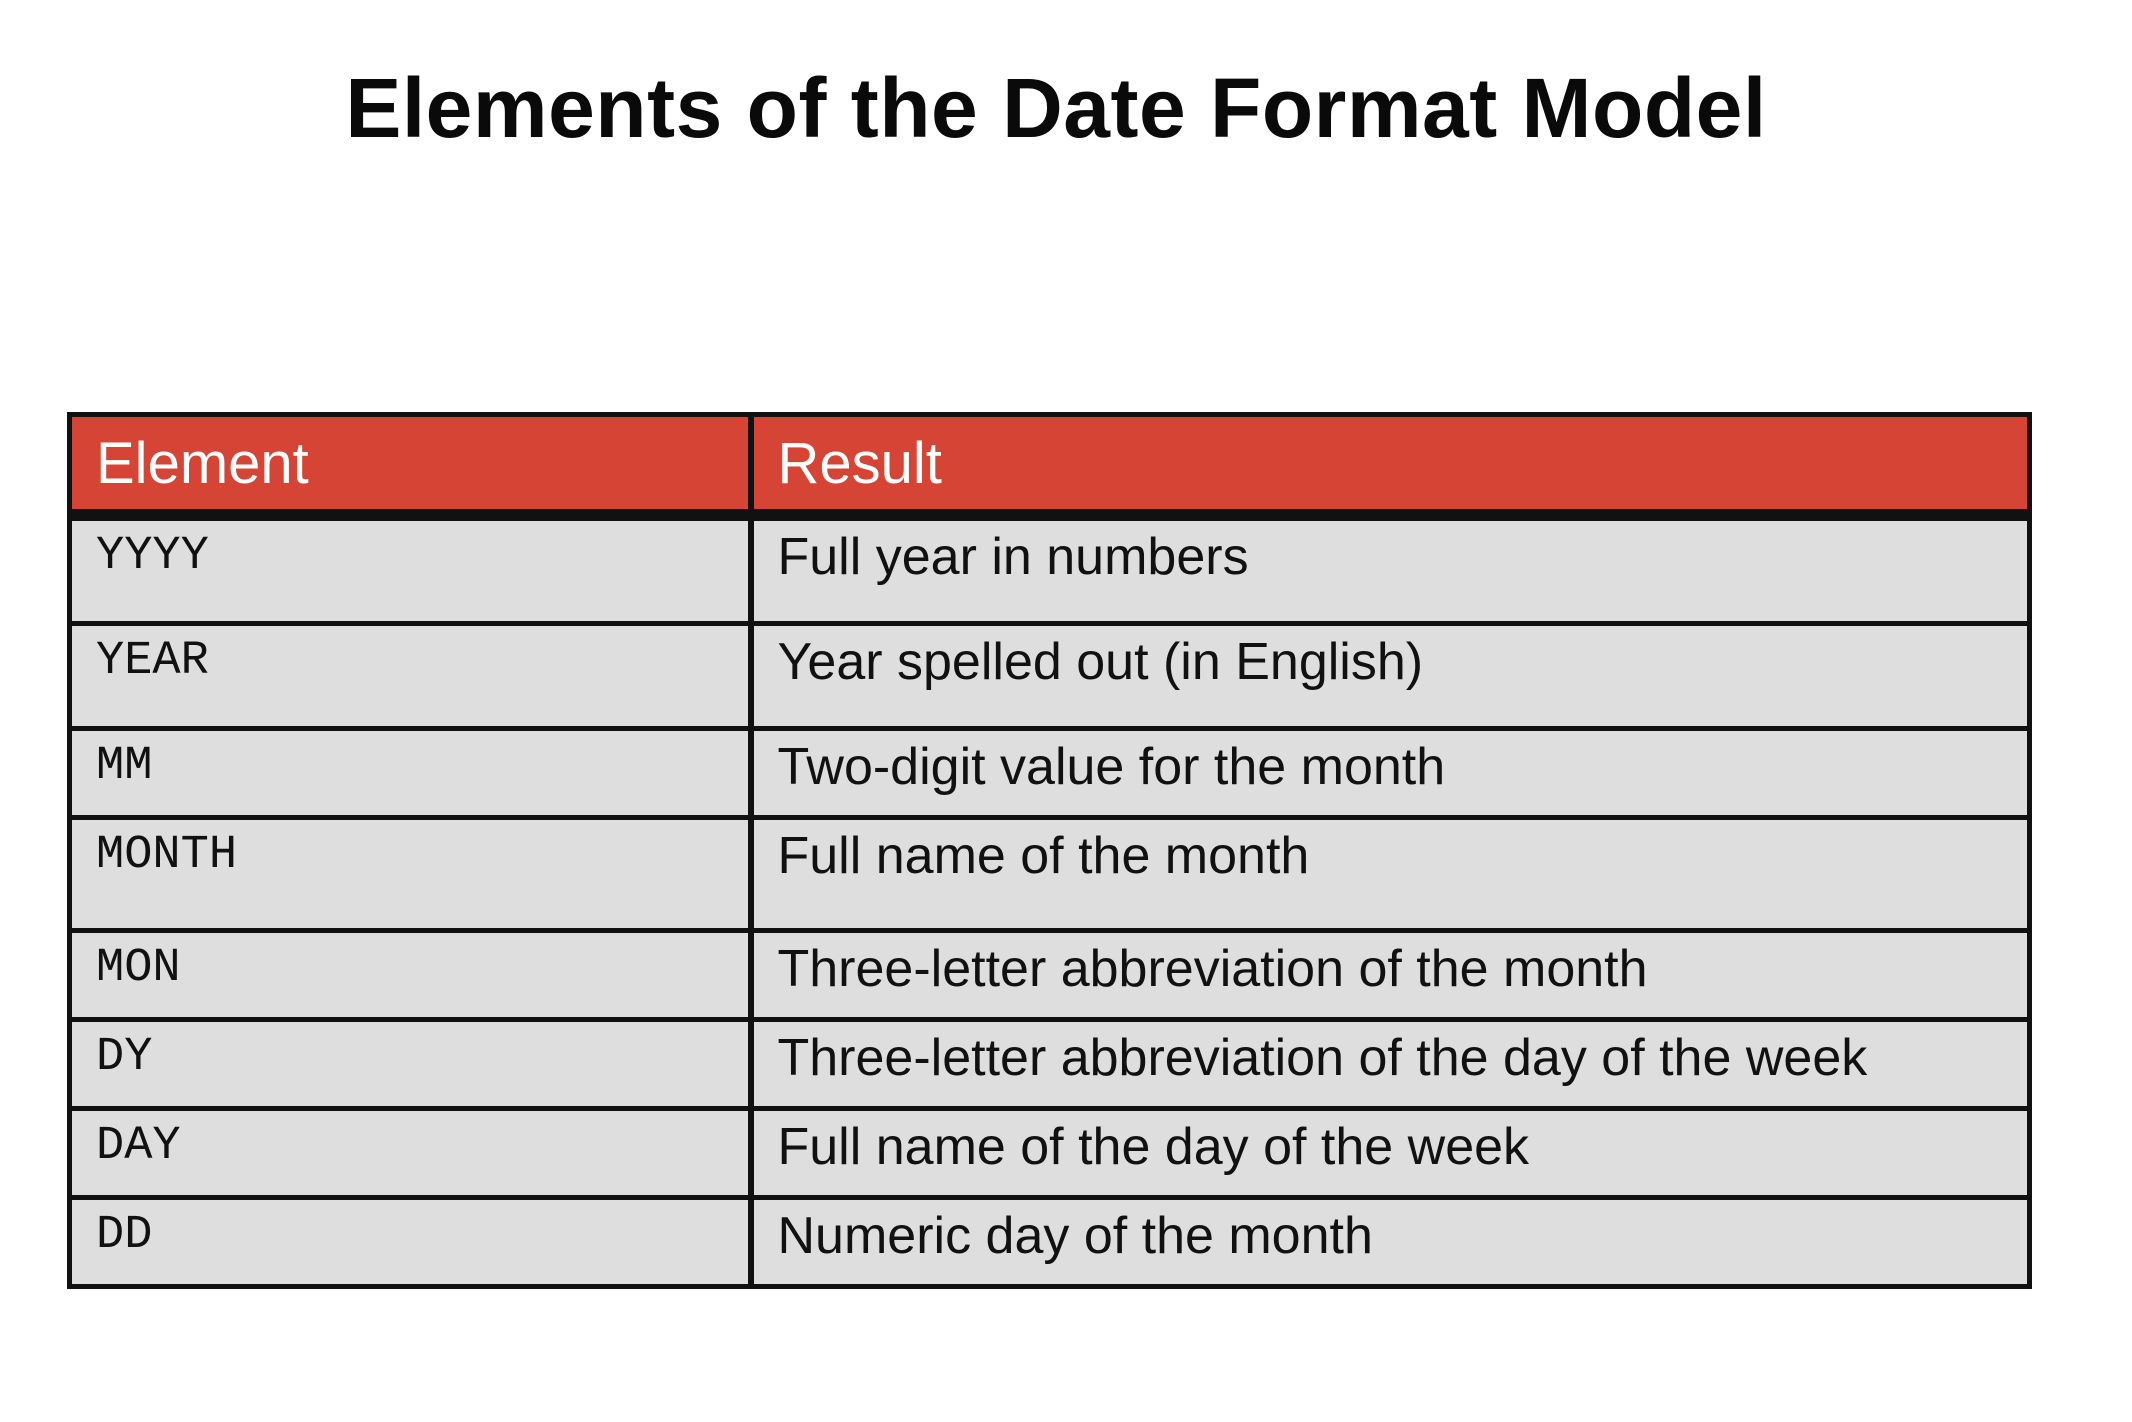  Describe the element at coordinates (411, 1241) in the screenshot. I see `element-cell: DD` at that location.